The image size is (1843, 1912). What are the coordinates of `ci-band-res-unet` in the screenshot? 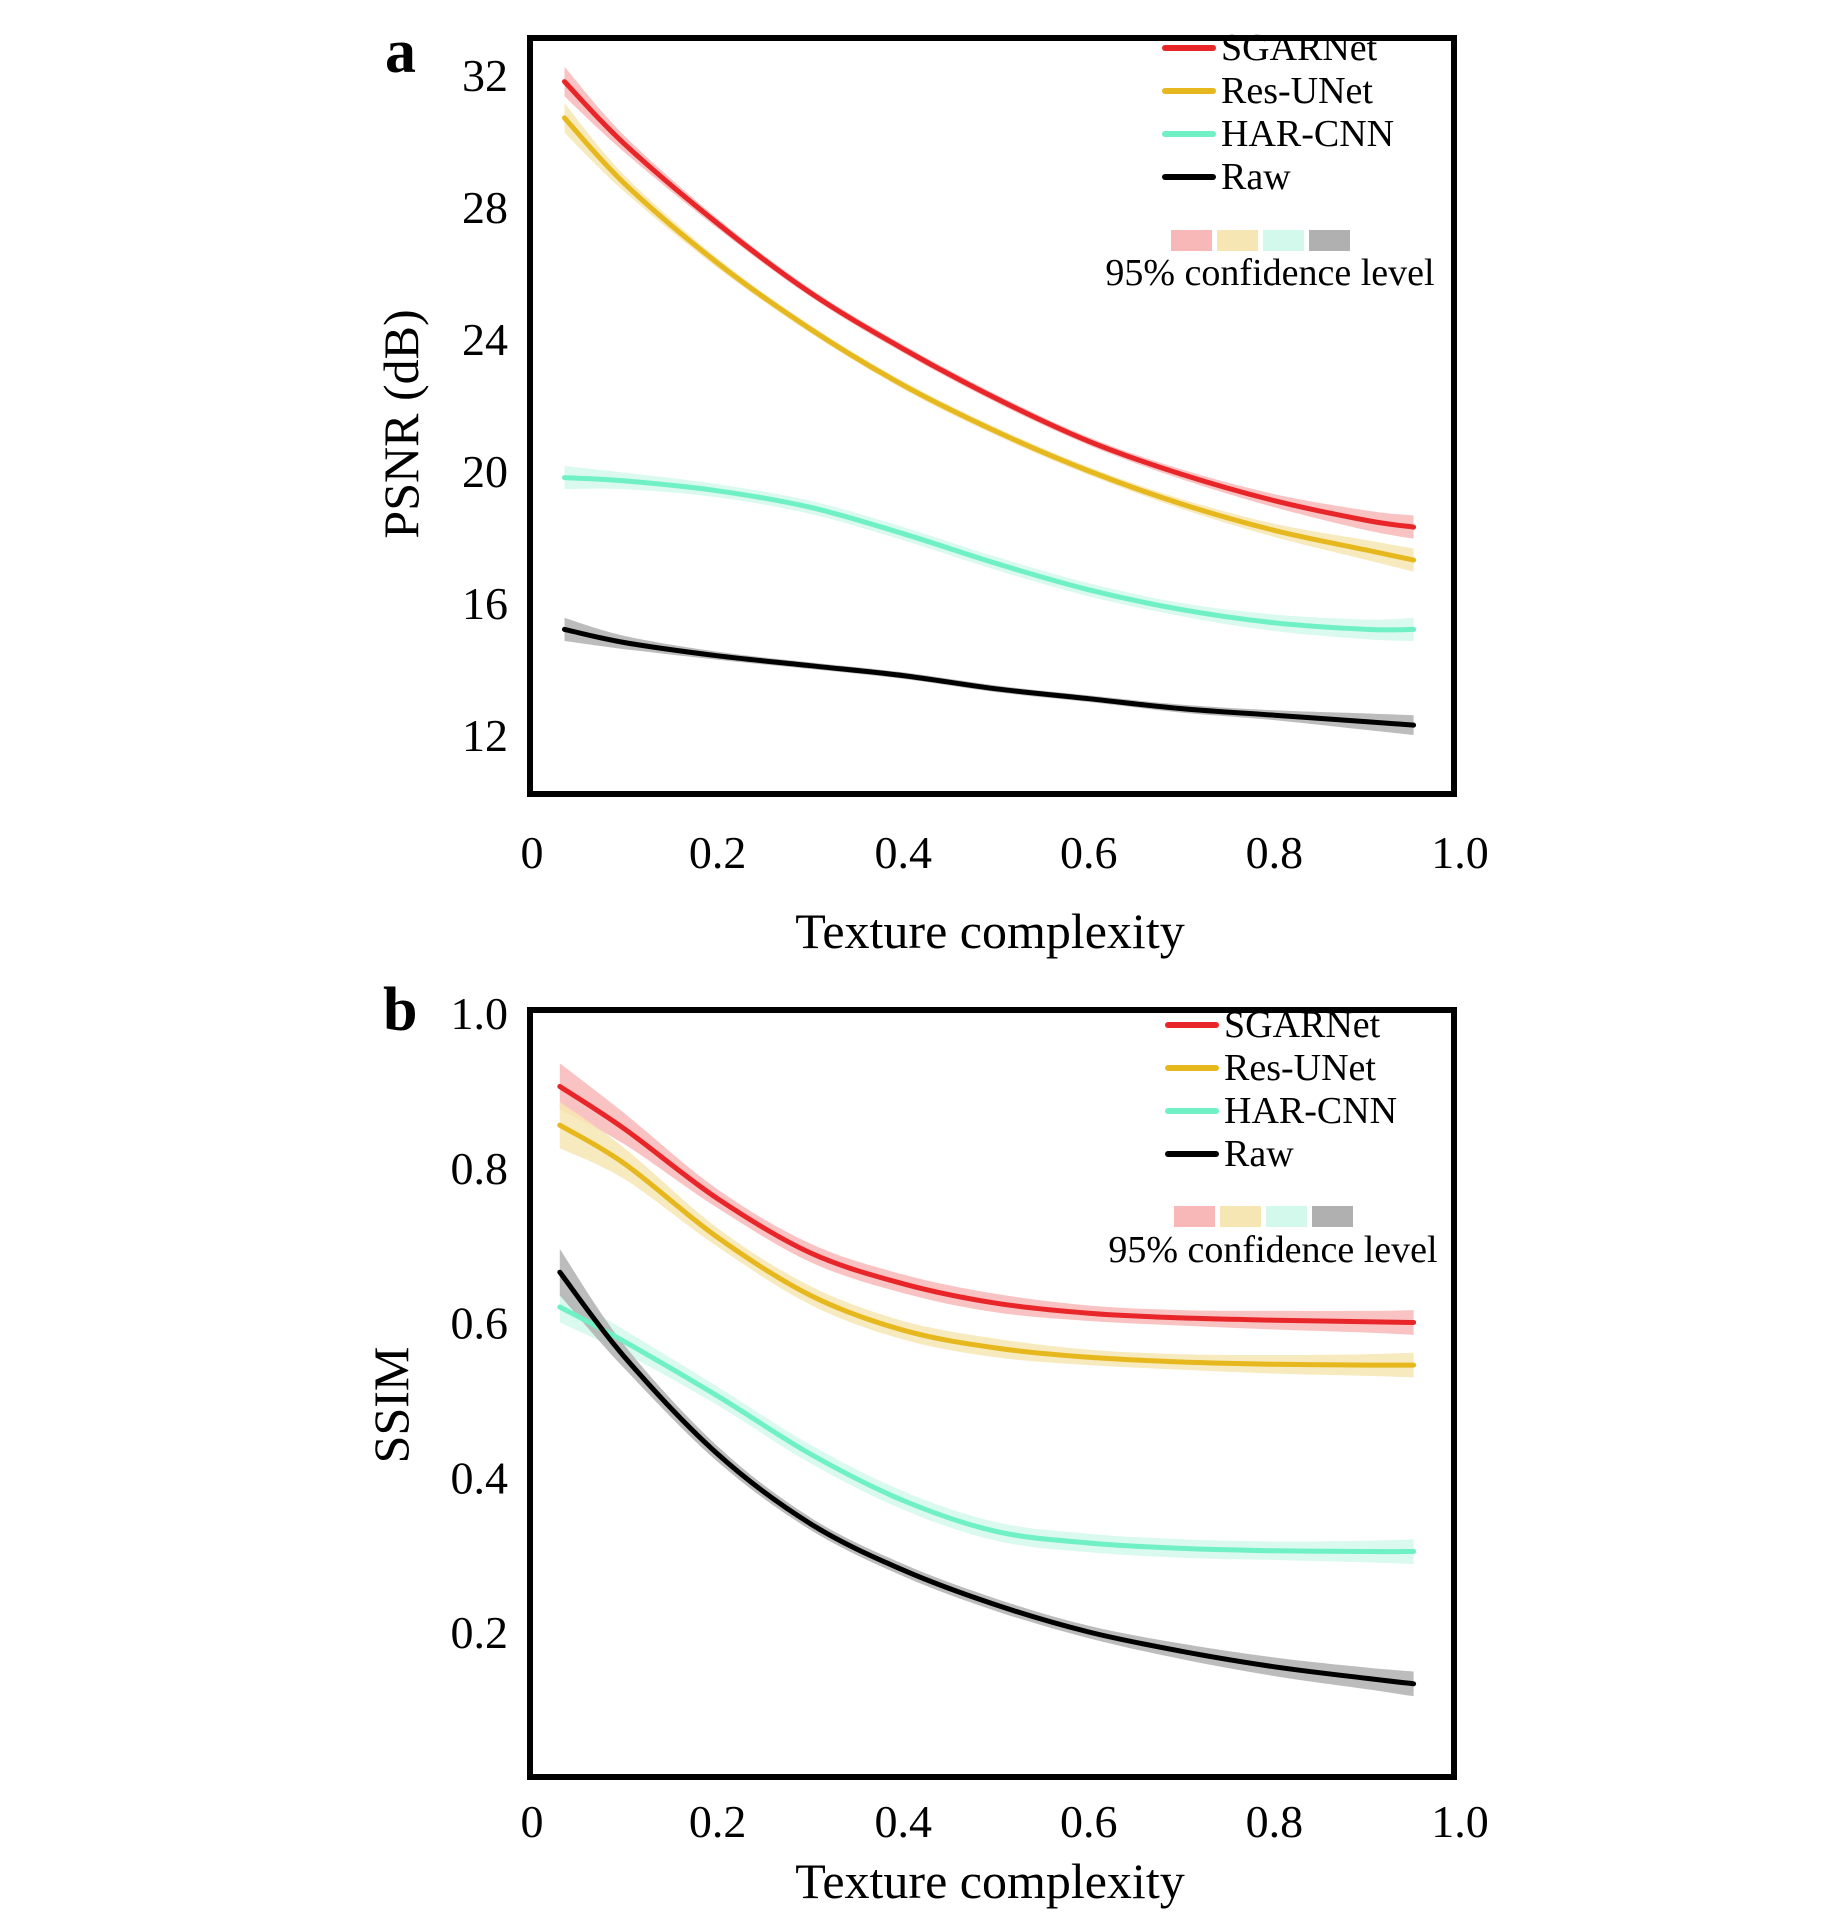 It's located at (986, 1240).